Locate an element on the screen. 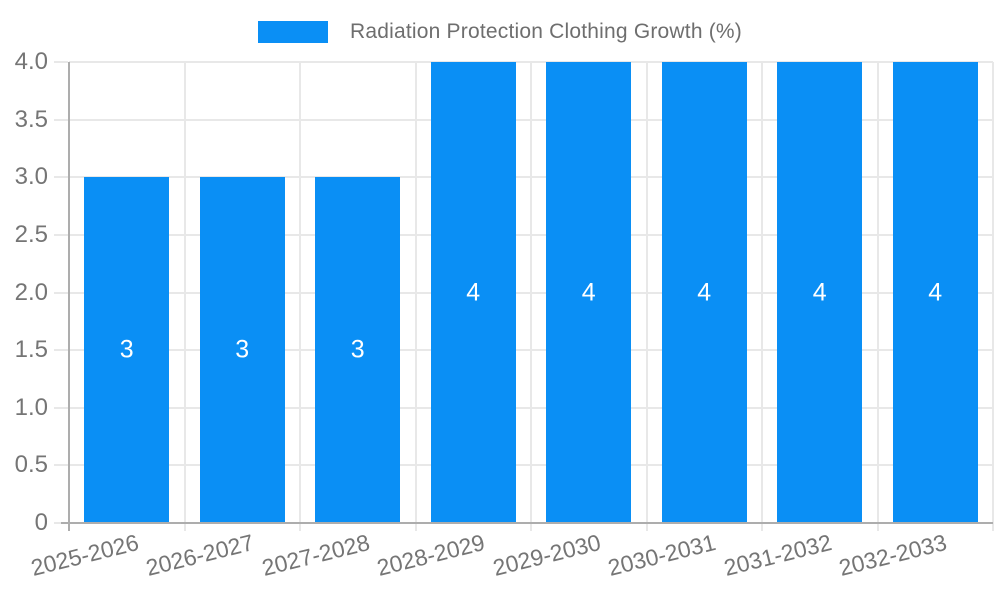  y-tick-label: 2.0 is located at coordinates (31, 292).